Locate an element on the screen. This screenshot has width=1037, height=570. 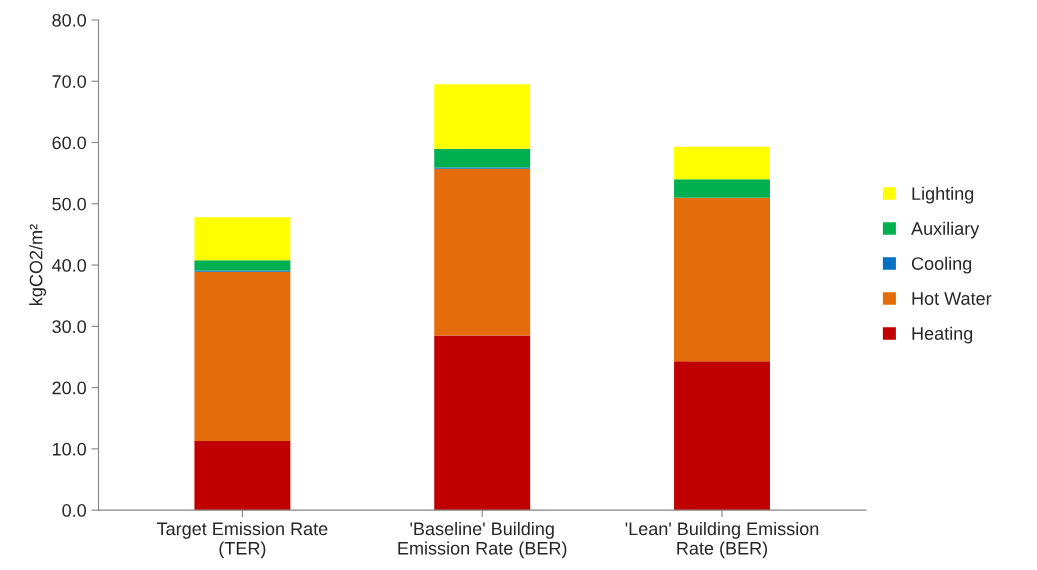
x-tick-label: 'Baseline' Building Emission Rate (BER) is located at coordinates (482, 540).